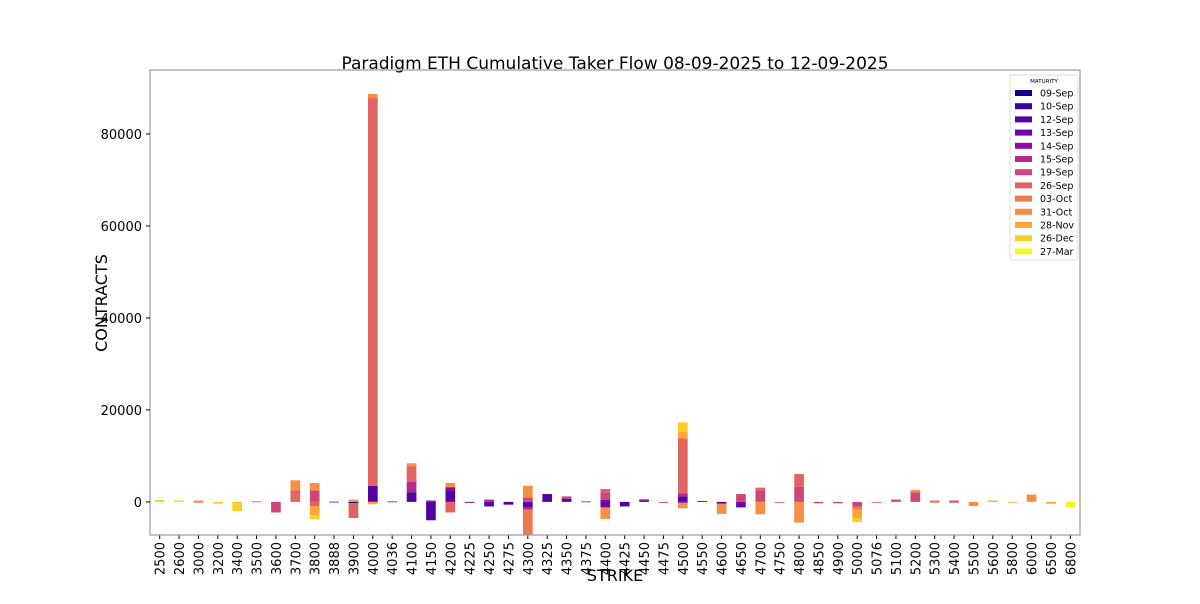 This screenshot has width=1200, height=604. Describe the element at coordinates (819, 558) in the screenshot. I see `x-tick-label: 4850` at that location.